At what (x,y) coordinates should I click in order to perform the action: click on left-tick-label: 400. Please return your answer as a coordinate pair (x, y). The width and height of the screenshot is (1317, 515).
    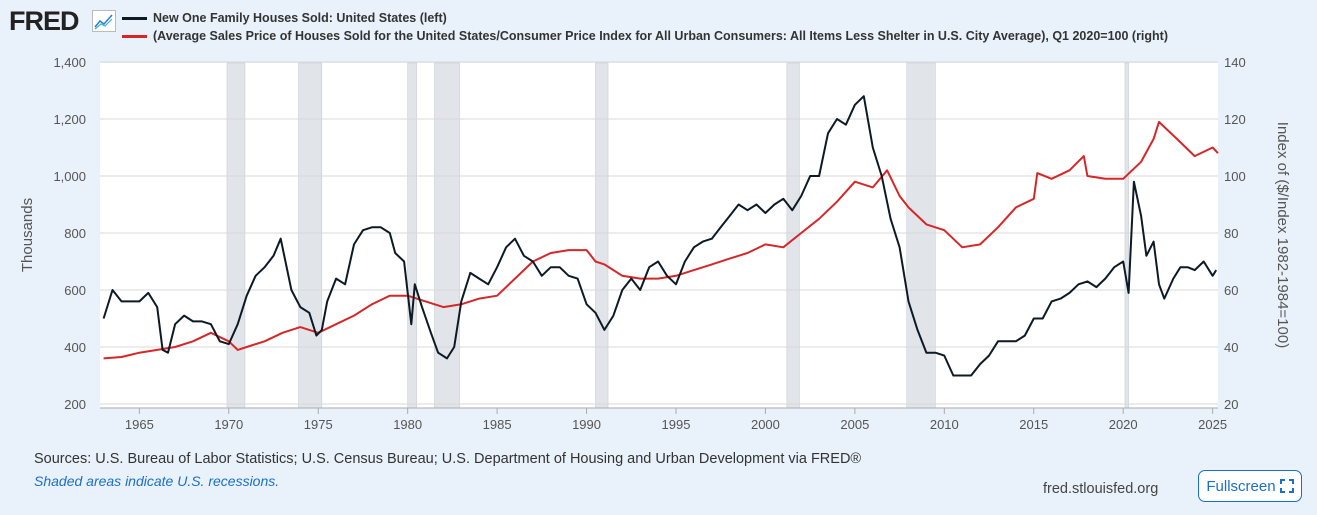
    Looking at the image, I should click on (75, 347).